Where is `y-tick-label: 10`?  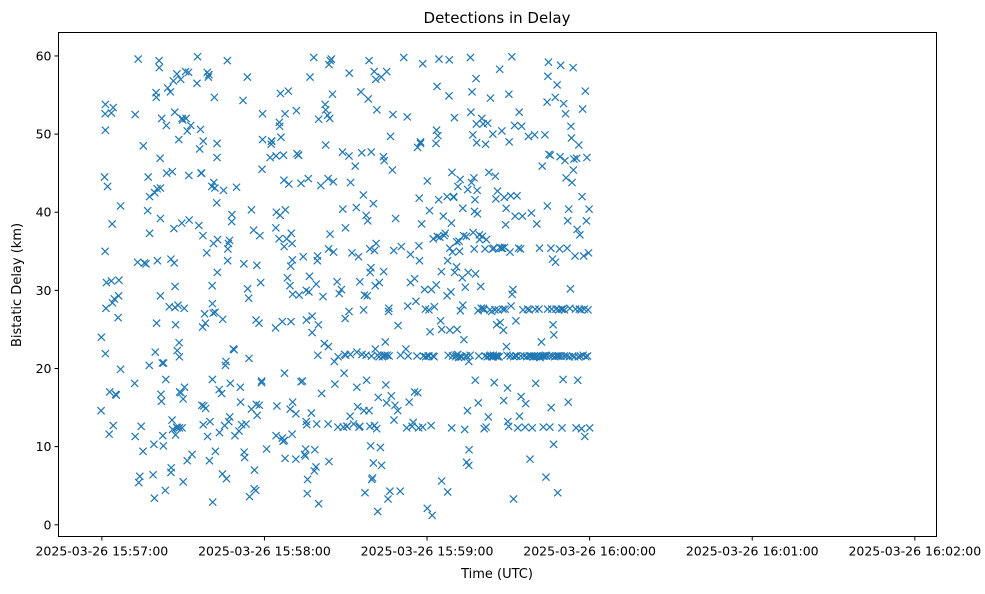 y-tick-label: 10 is located at coordinates (44, 446).